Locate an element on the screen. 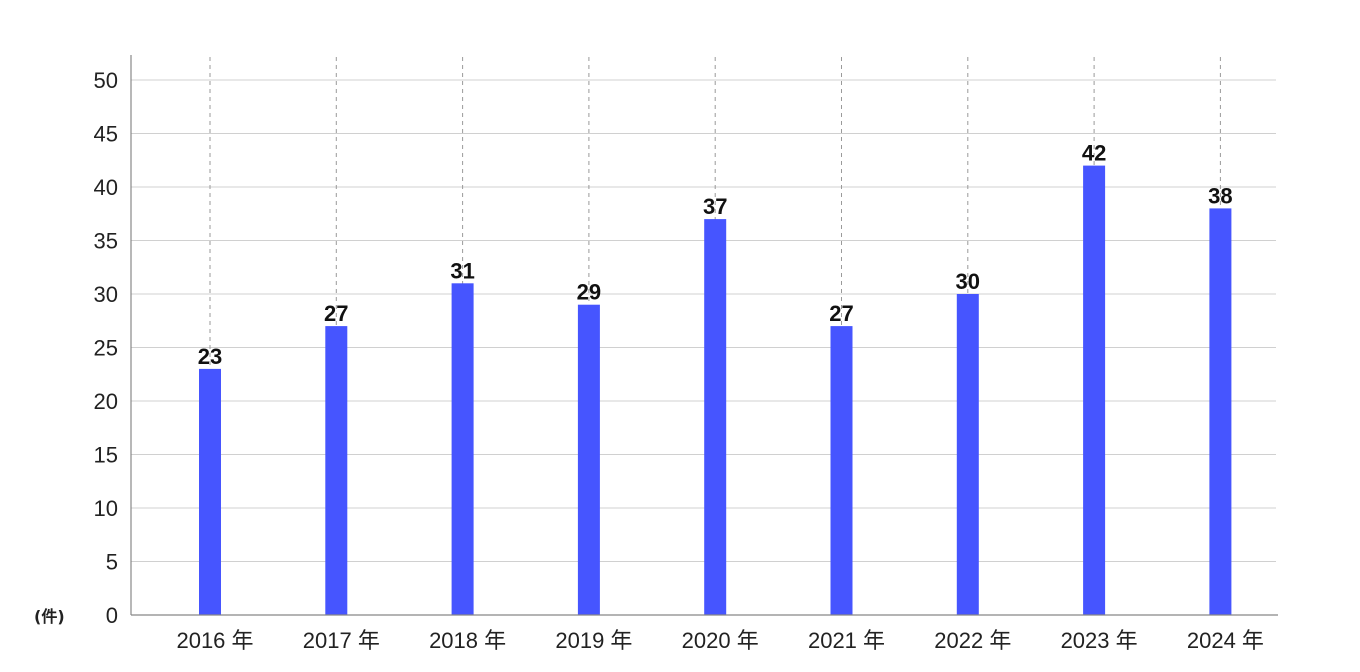  y-axis-unit-label: (件) is located at coordinates (49, 616).